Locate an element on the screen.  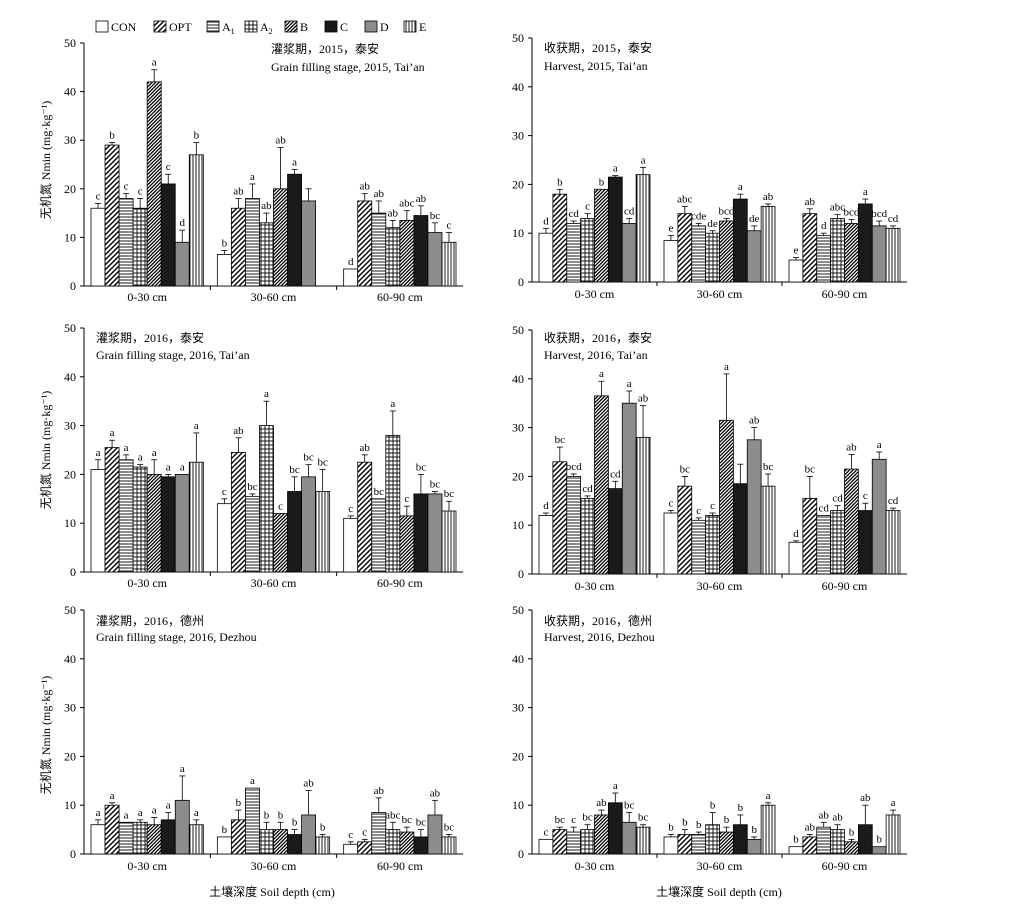
significance-label: d is located at coordinates (546, 221).